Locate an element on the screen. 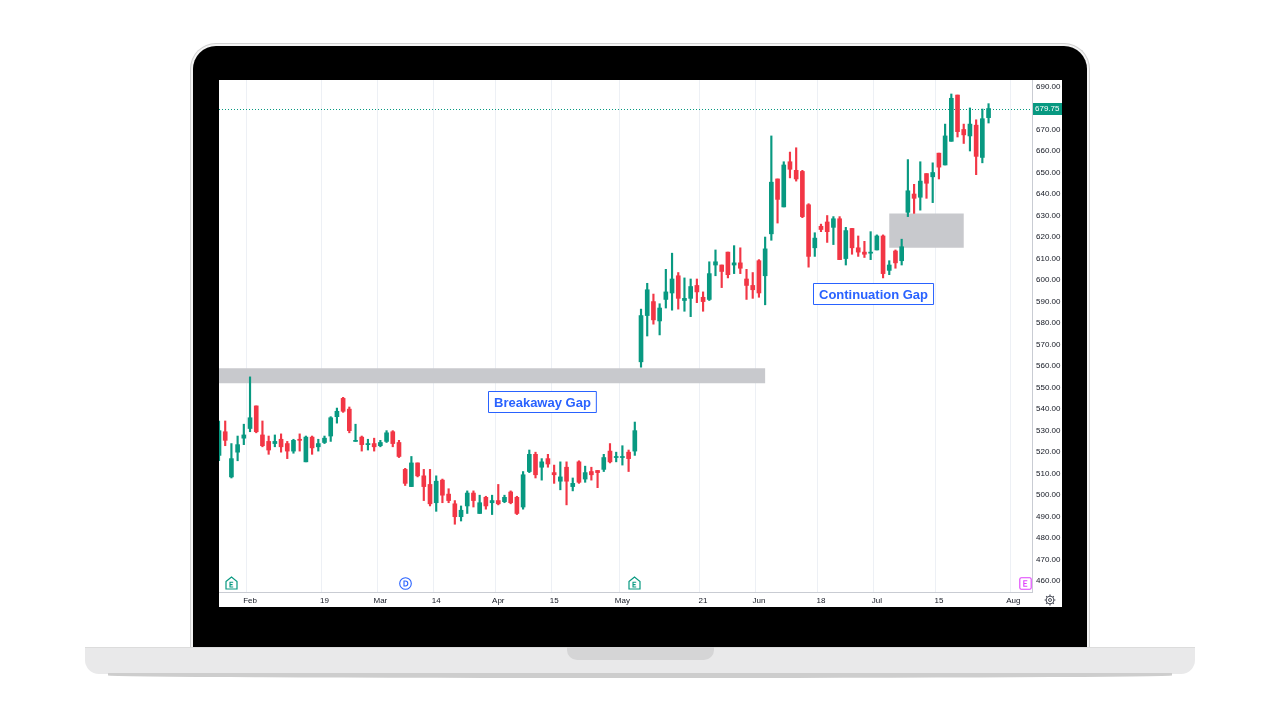 Image resolution: width=1280 pixels, height=720 pixels. y-tick-label: 510.00 is located at coordinates (1049, 473).